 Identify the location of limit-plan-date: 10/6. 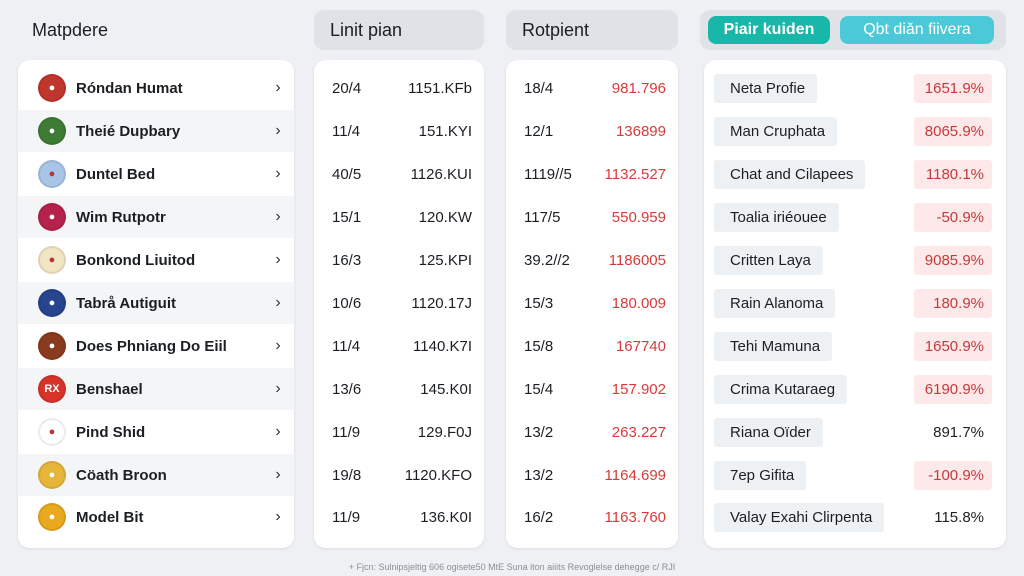
(347, 303).